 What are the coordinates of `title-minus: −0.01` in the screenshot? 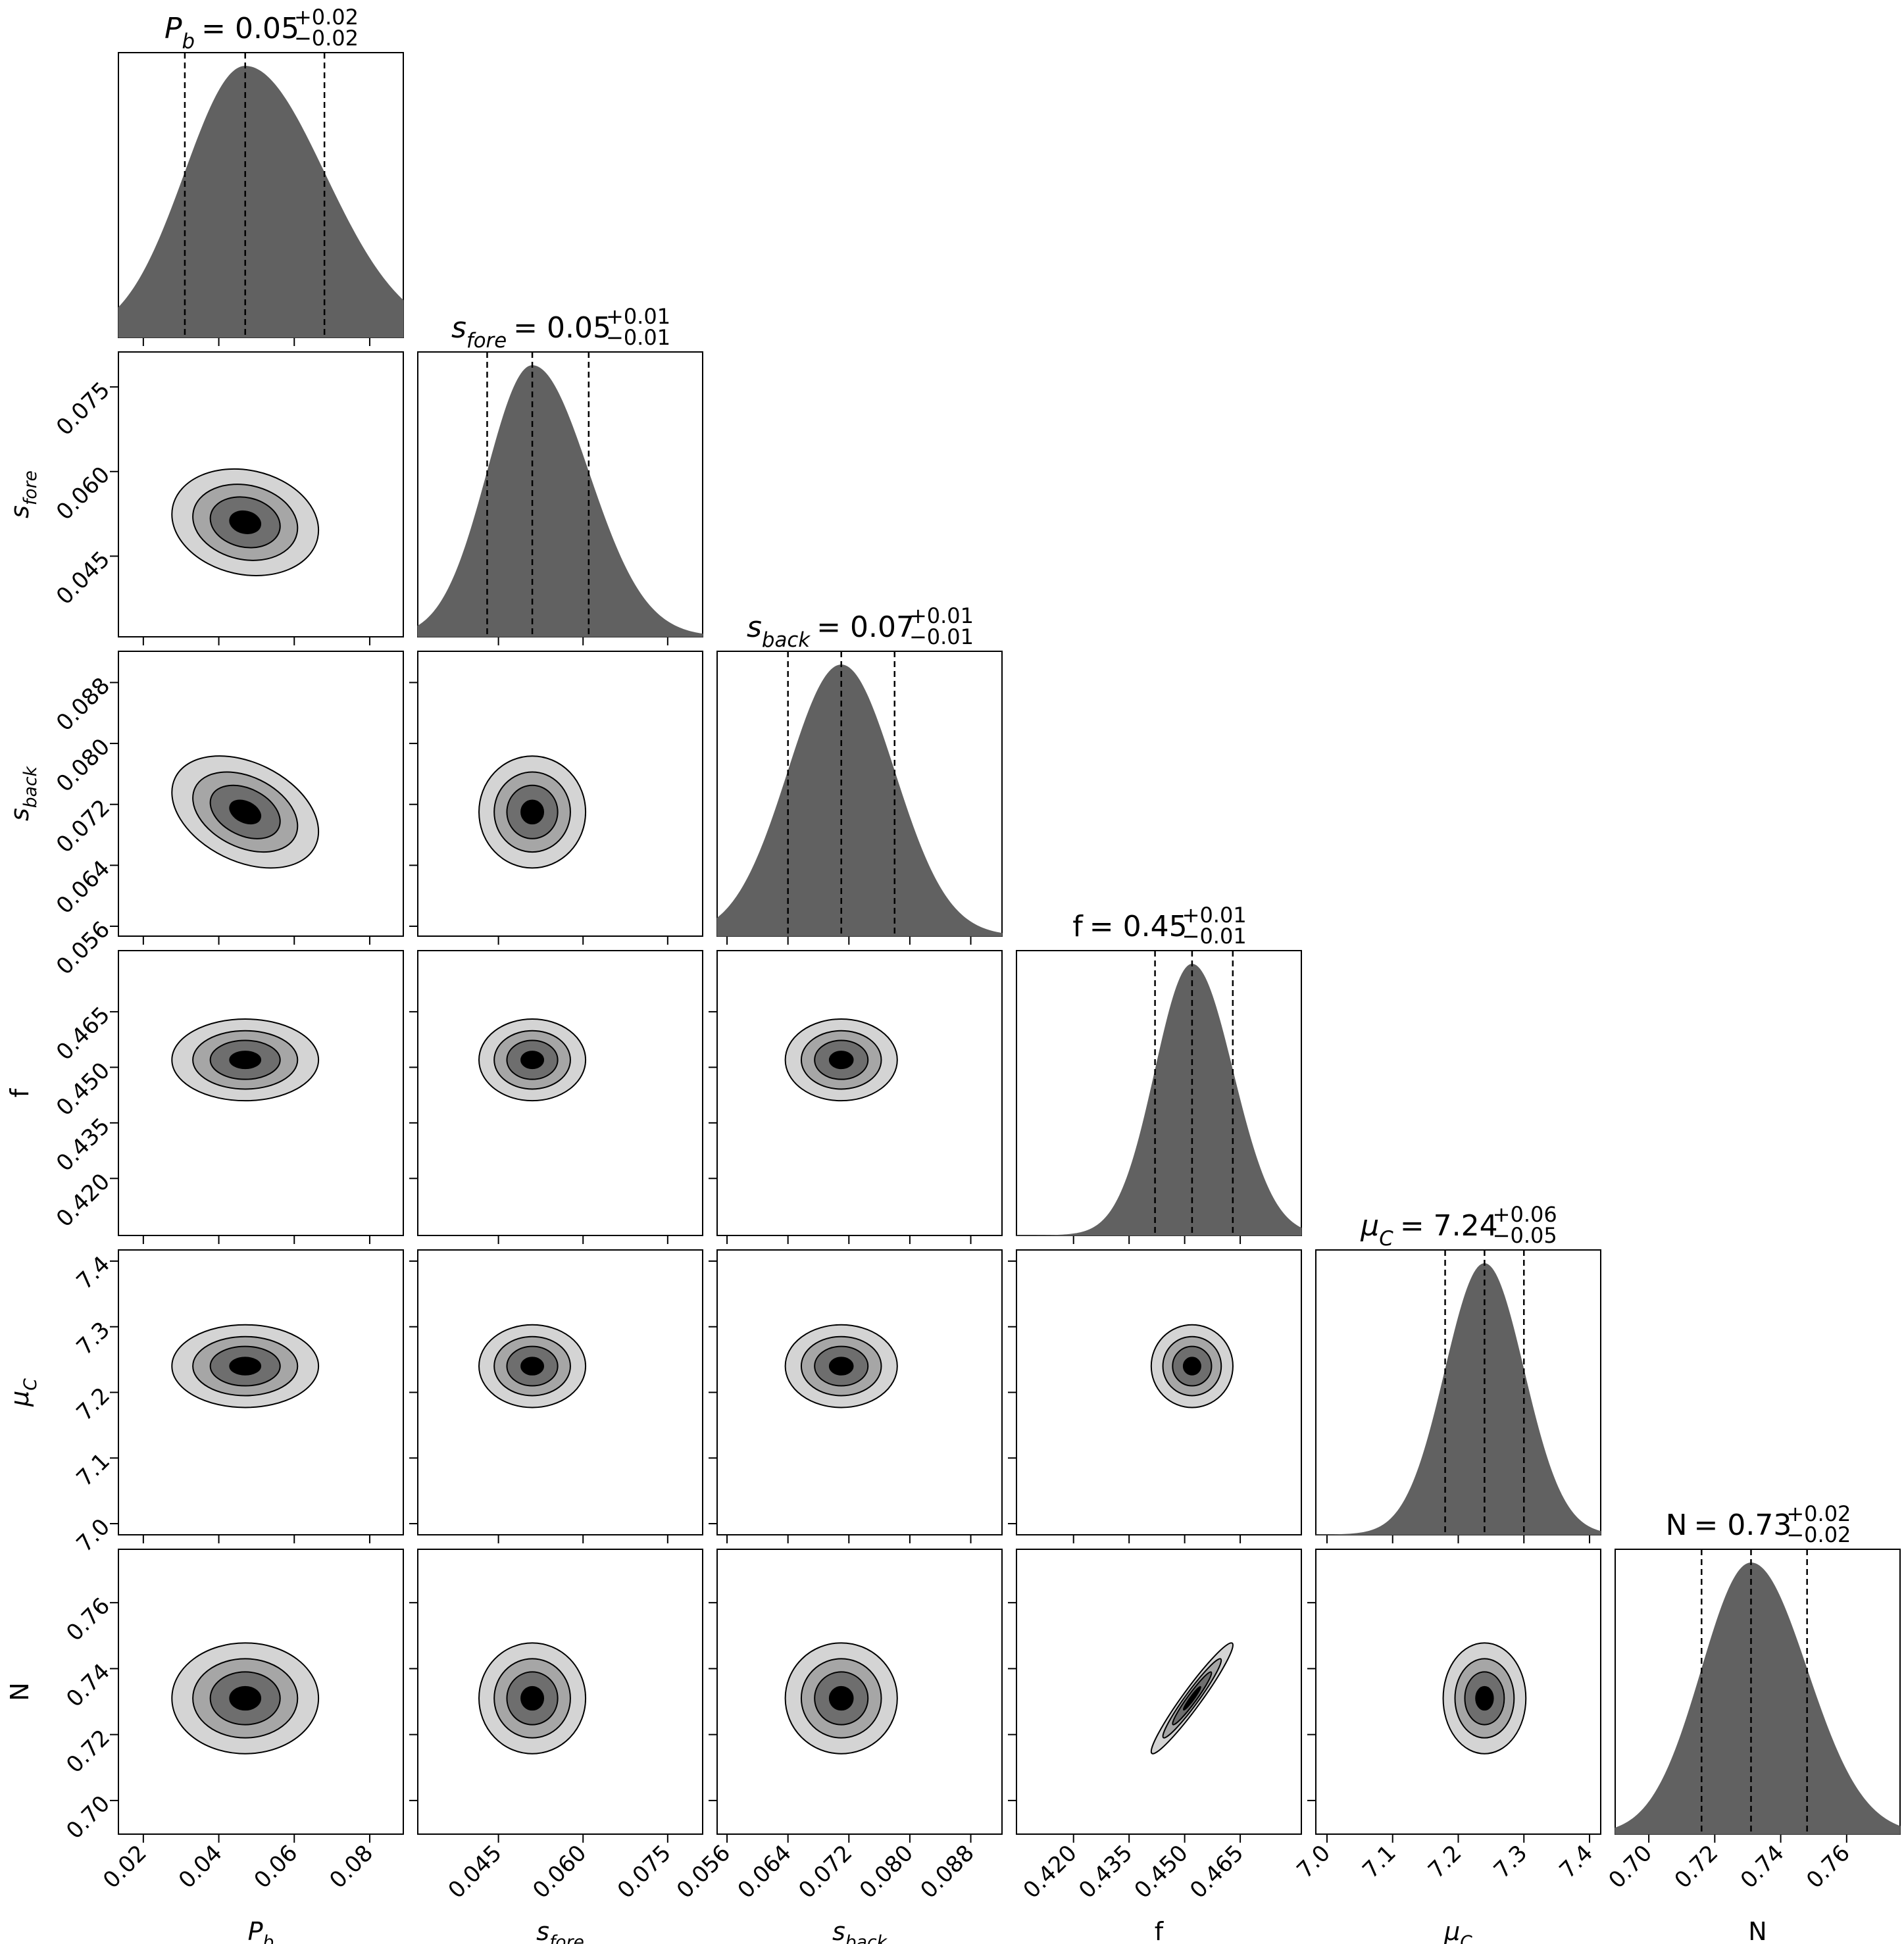 It's located at (941, 636).